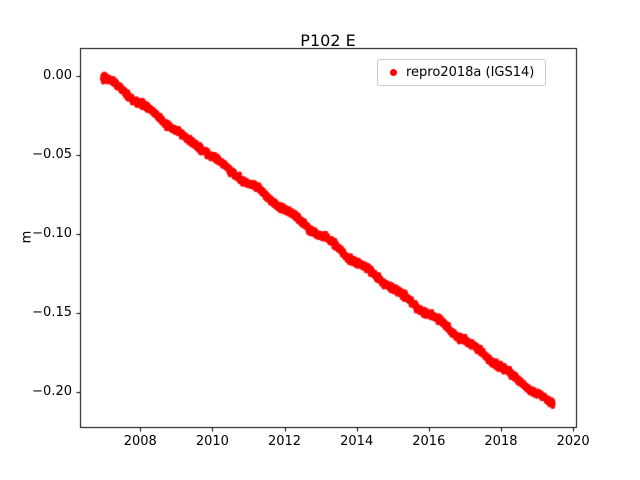 The height and width of the screenshot is (480, 640). I want to click on y-tick-label: 0.00, so click(57, 76).